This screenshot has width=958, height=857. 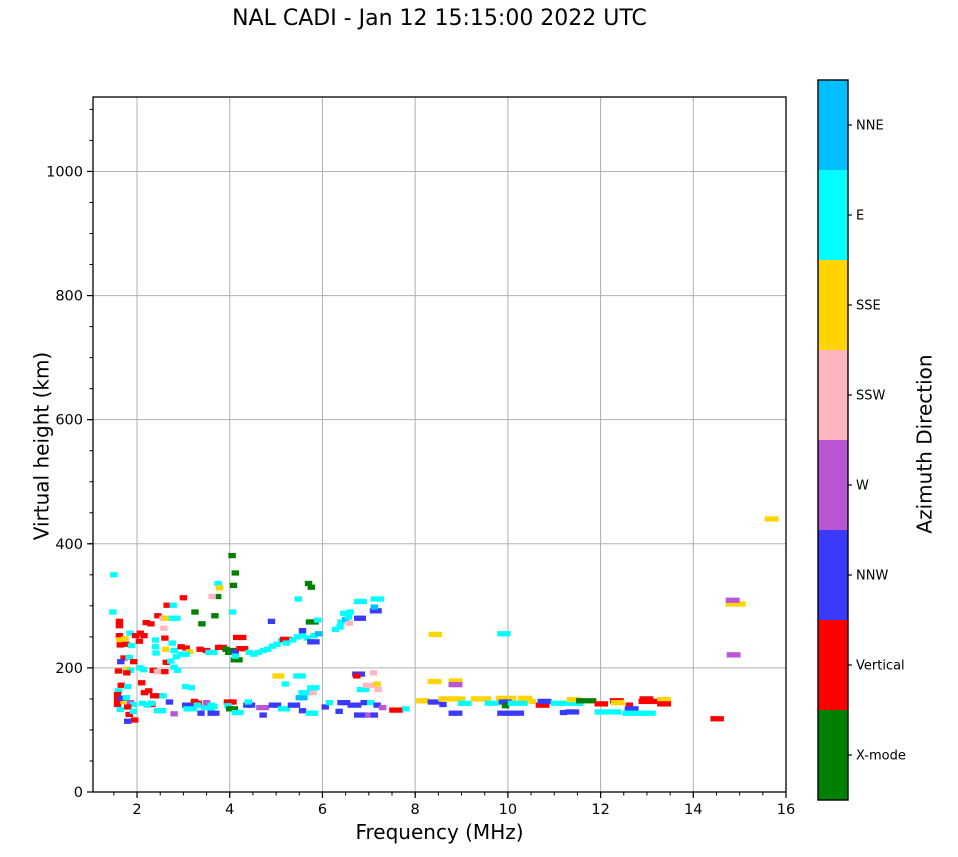 I want to click on colorbar-label: Azimuth Direction, so click(x=924, y=444).